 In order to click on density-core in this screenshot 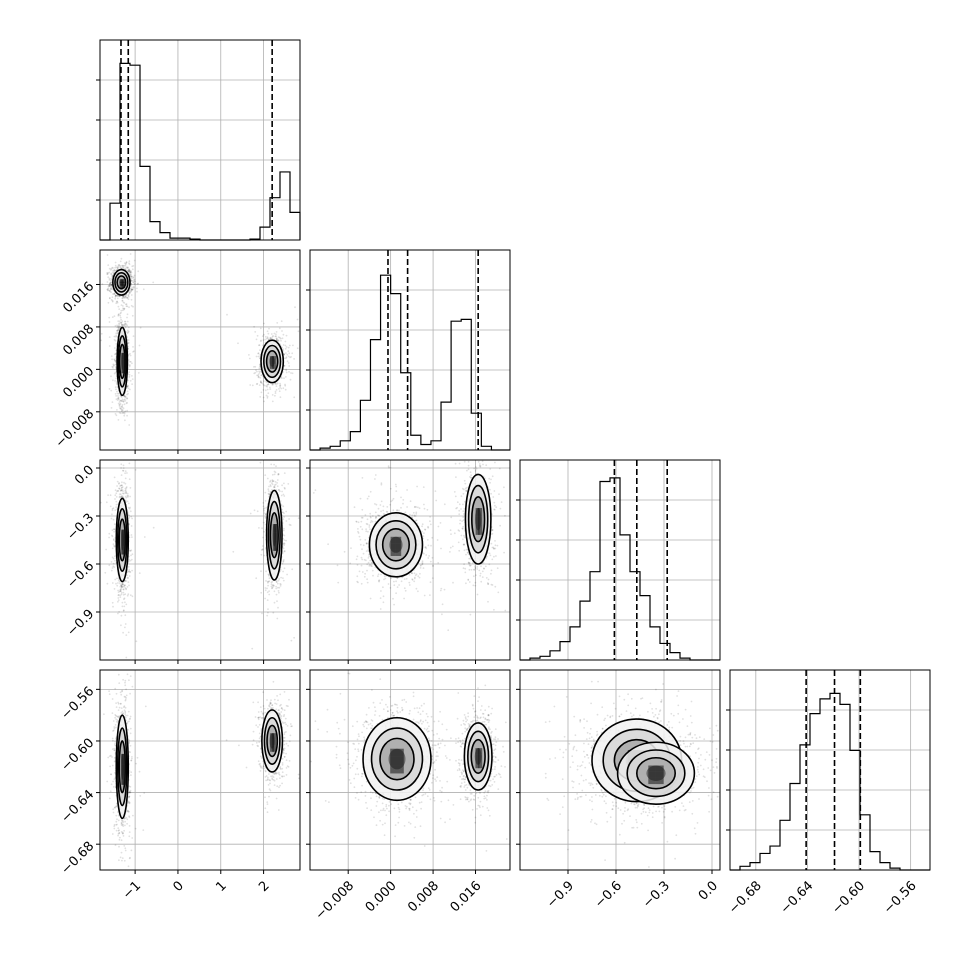, I will do `click(124, 533)`.